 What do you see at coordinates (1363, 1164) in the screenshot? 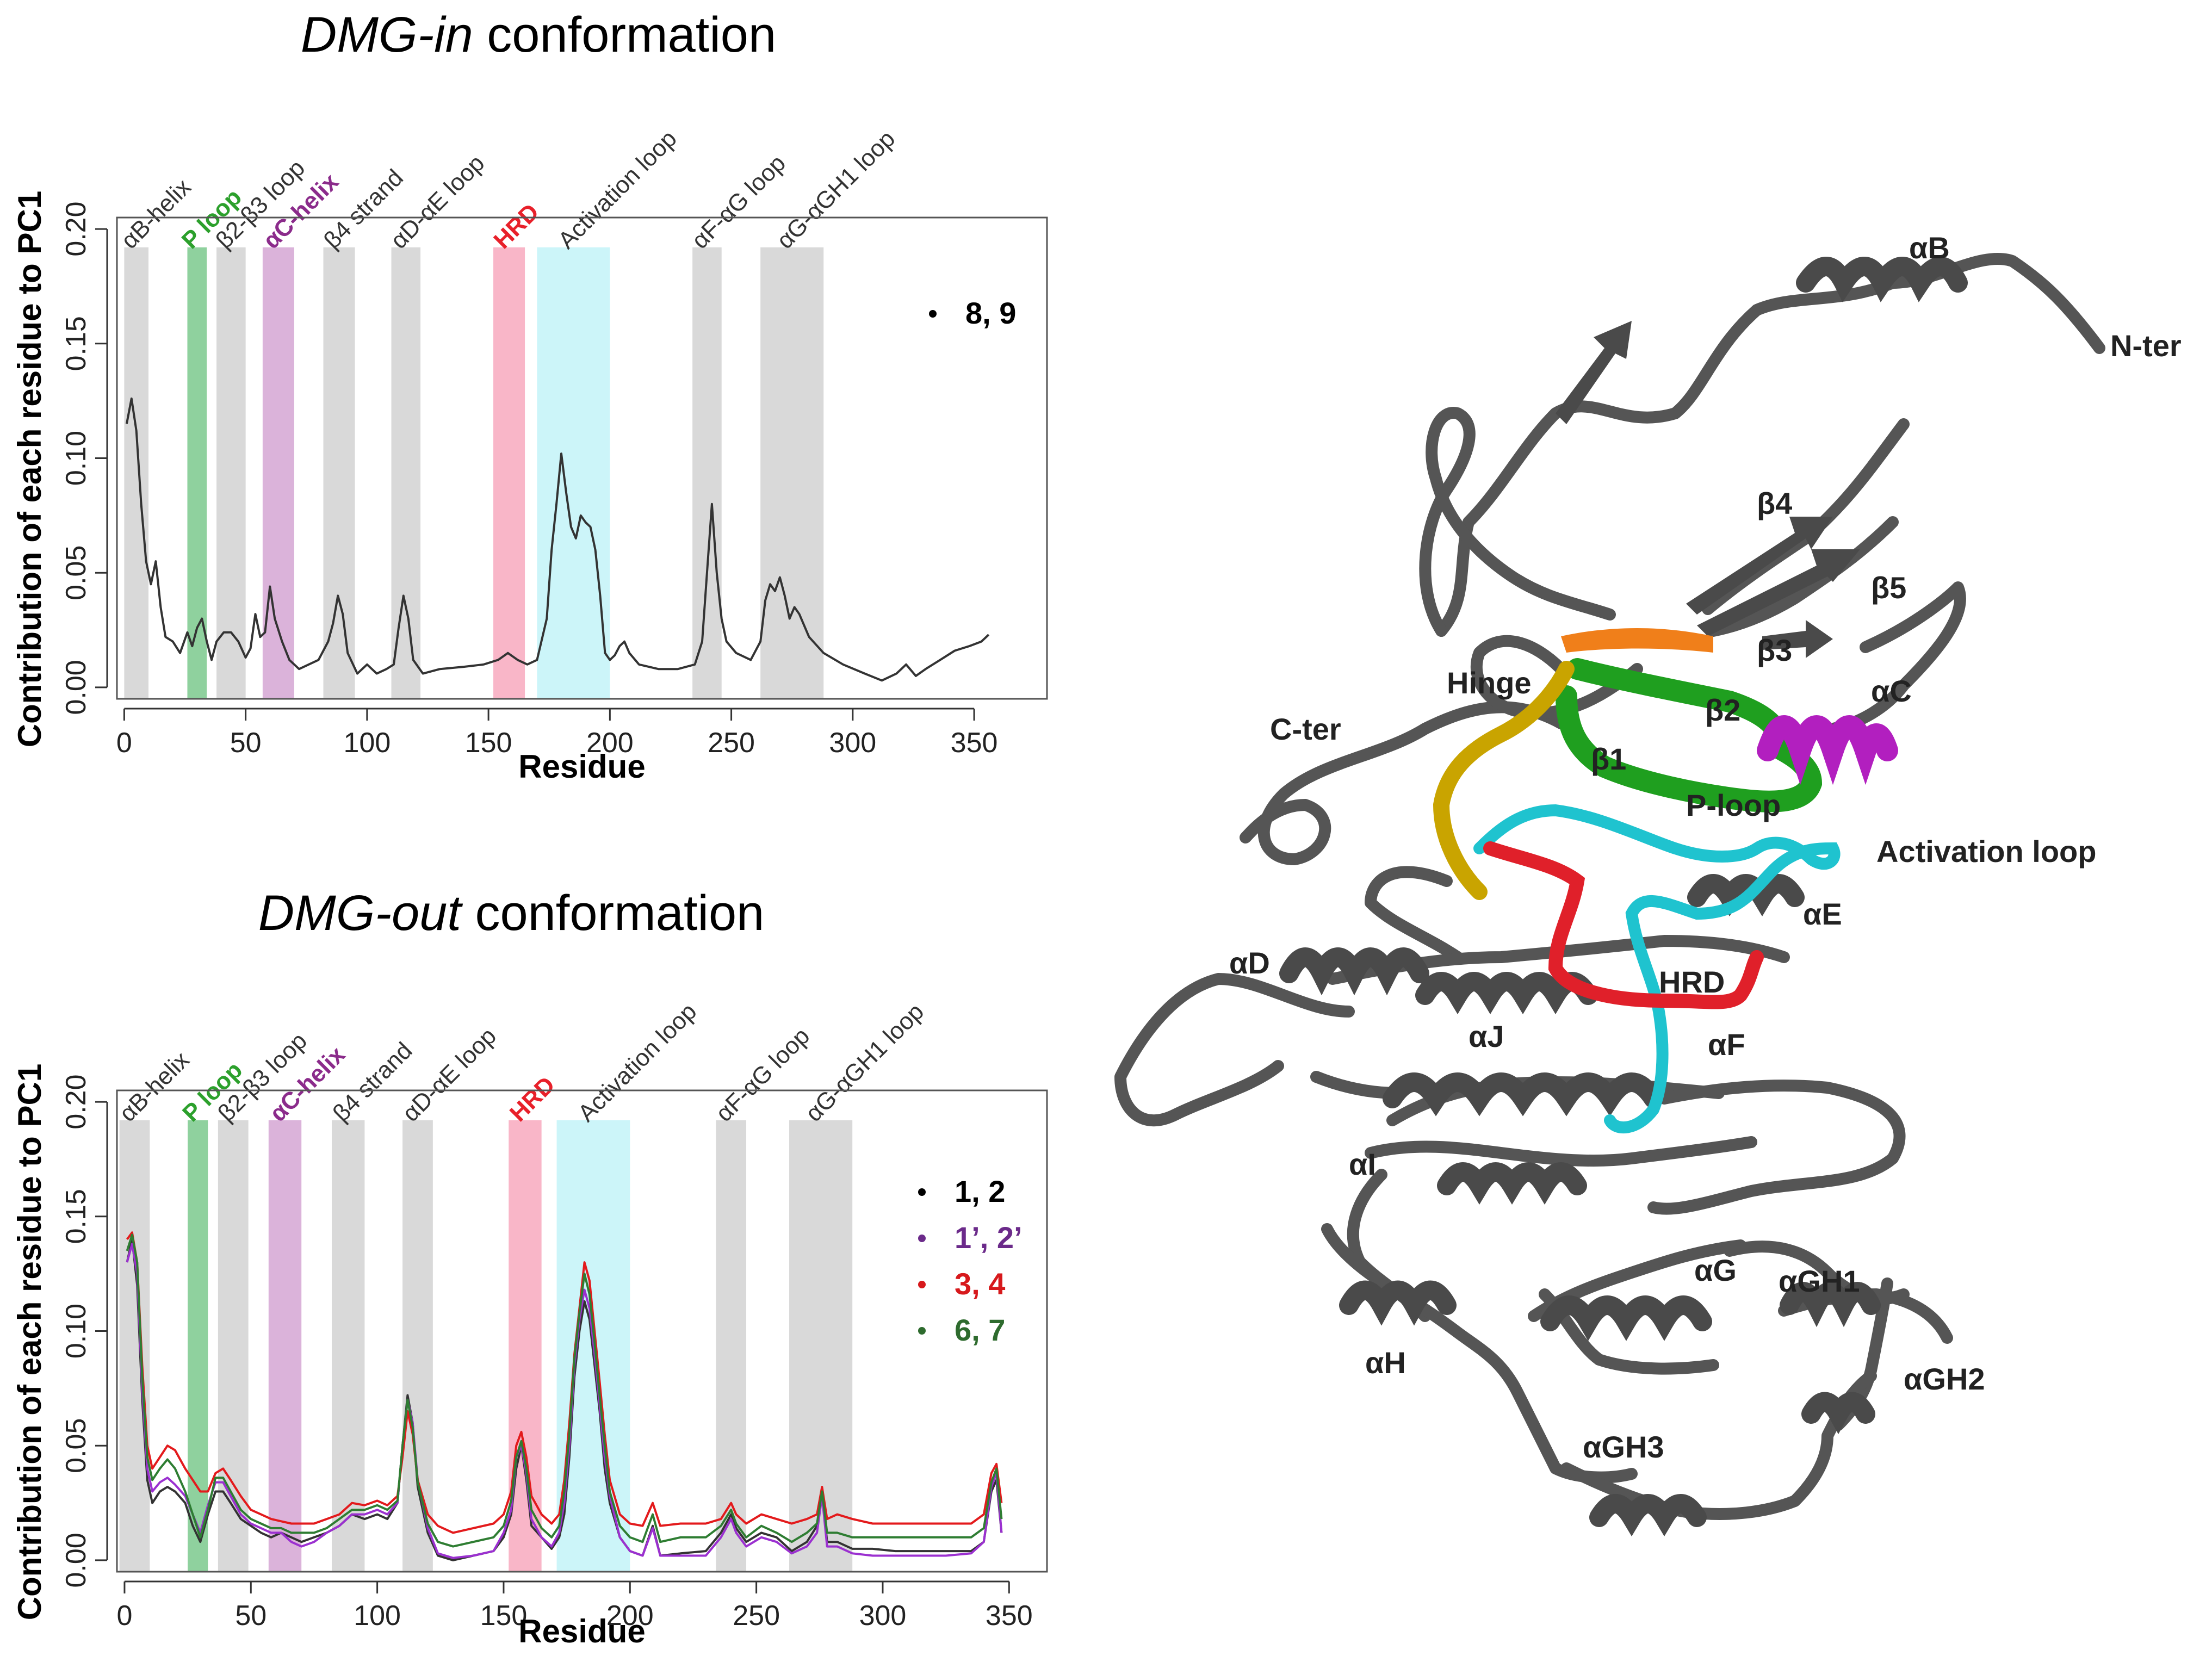
I see `structure-label: αI` at bounding box center [1363, 1164].